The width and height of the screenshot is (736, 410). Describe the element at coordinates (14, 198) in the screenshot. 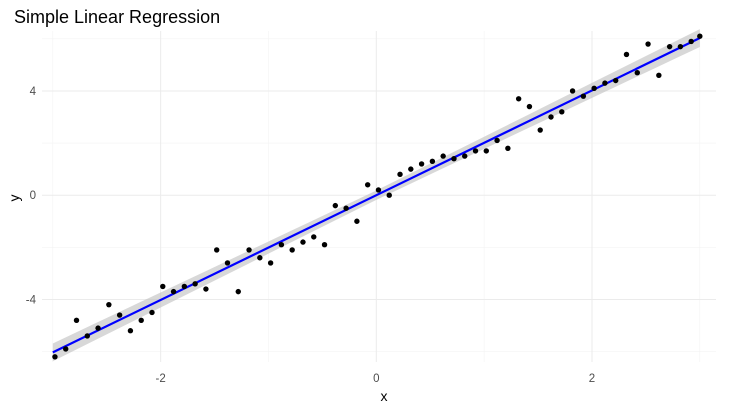

I see `y-axis-label: y` at that location.